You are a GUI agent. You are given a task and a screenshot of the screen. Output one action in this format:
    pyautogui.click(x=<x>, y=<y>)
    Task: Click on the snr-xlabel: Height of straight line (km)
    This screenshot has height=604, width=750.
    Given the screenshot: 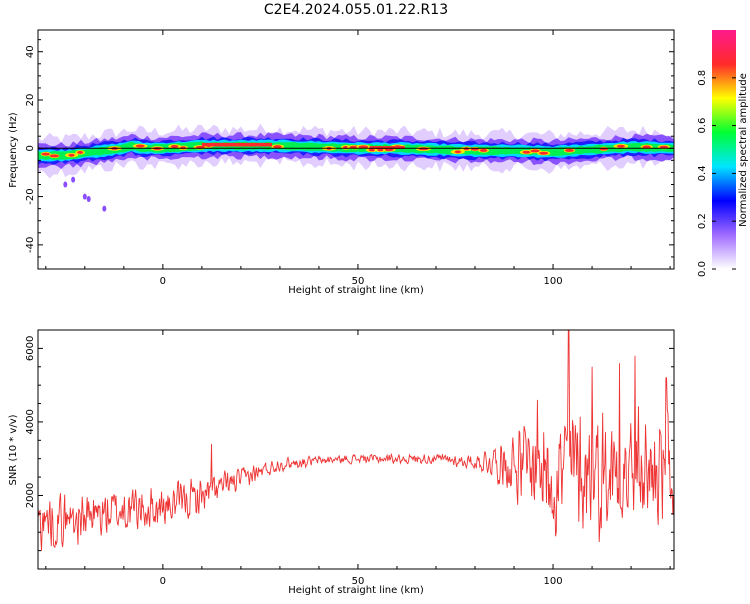 What is the action you would take?
    pyautogui.click(x=356, y=590)
    